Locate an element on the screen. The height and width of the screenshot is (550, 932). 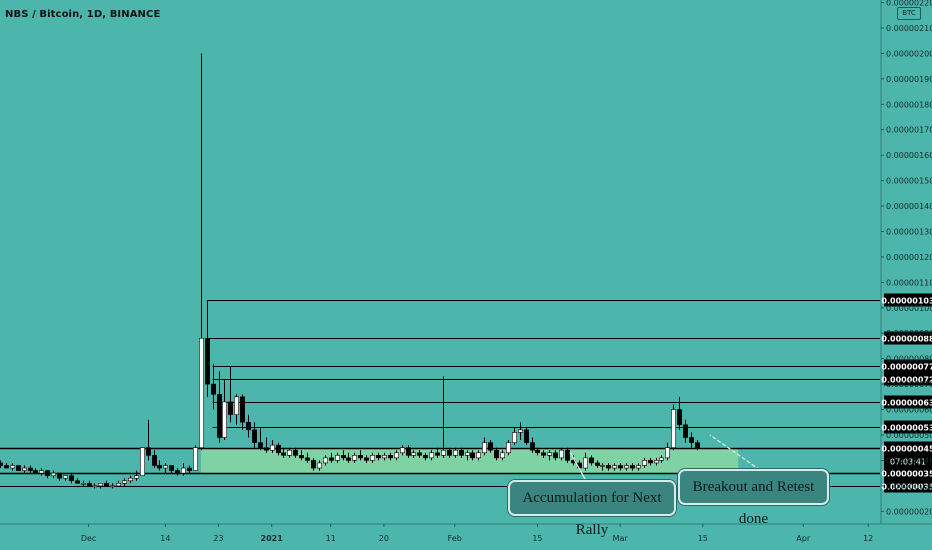
time-tick-label-5: 20 is located at coordinates (384, 538).